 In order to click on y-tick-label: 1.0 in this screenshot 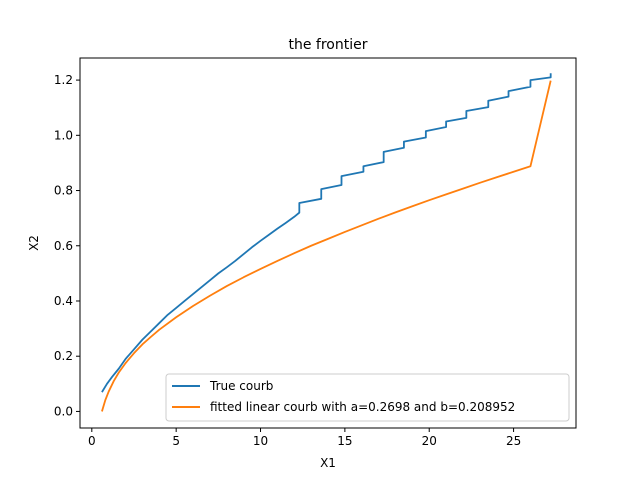, I will do `click(63, 135)`.